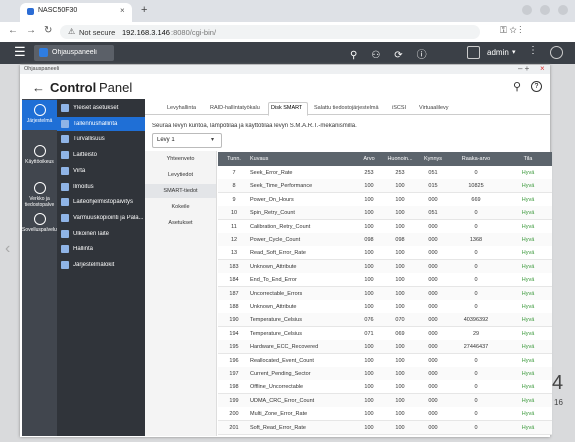 This screenshot has height=442, width=575. I want to click on cp-help: ?, so click(536, 86).